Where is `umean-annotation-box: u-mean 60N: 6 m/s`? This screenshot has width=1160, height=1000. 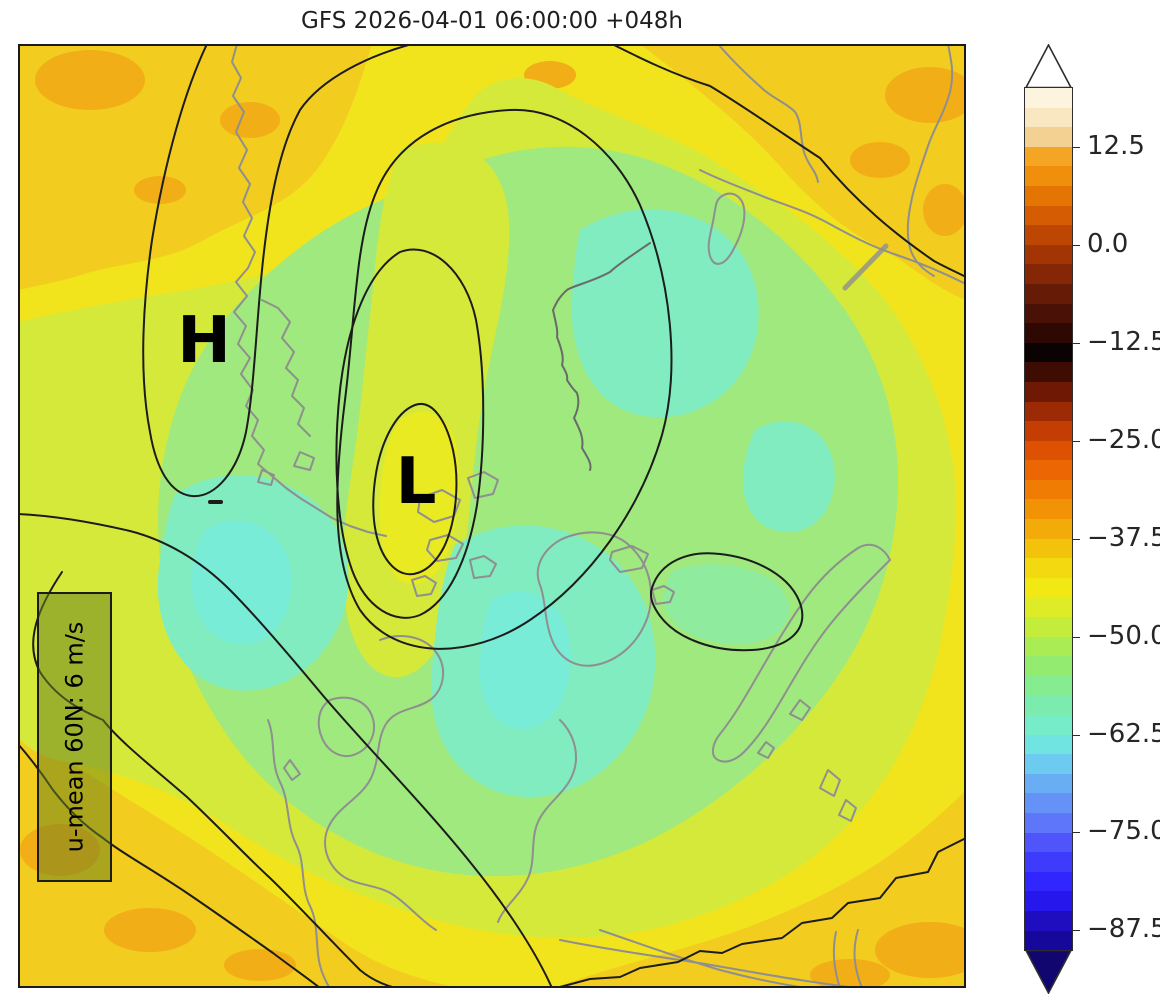
umean-annotation-box: u-mean 60N: 6 m/s is located at coordinates (74, 737).